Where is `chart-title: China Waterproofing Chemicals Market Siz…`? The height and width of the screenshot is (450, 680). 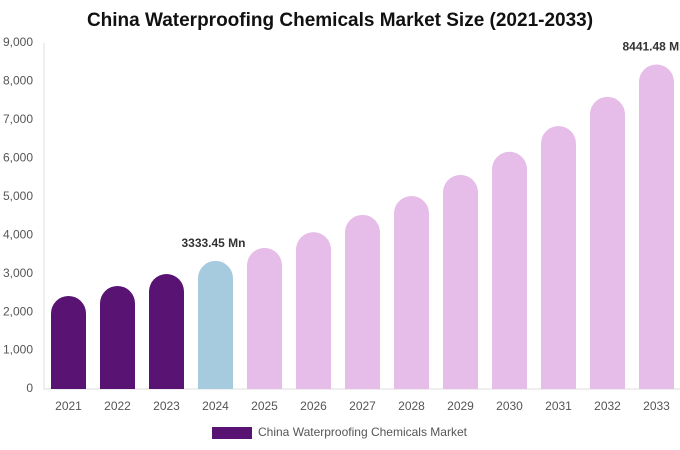 chart-title: China Waterproofing Chemicals Market Siz… is located at coordinates (340, 20).